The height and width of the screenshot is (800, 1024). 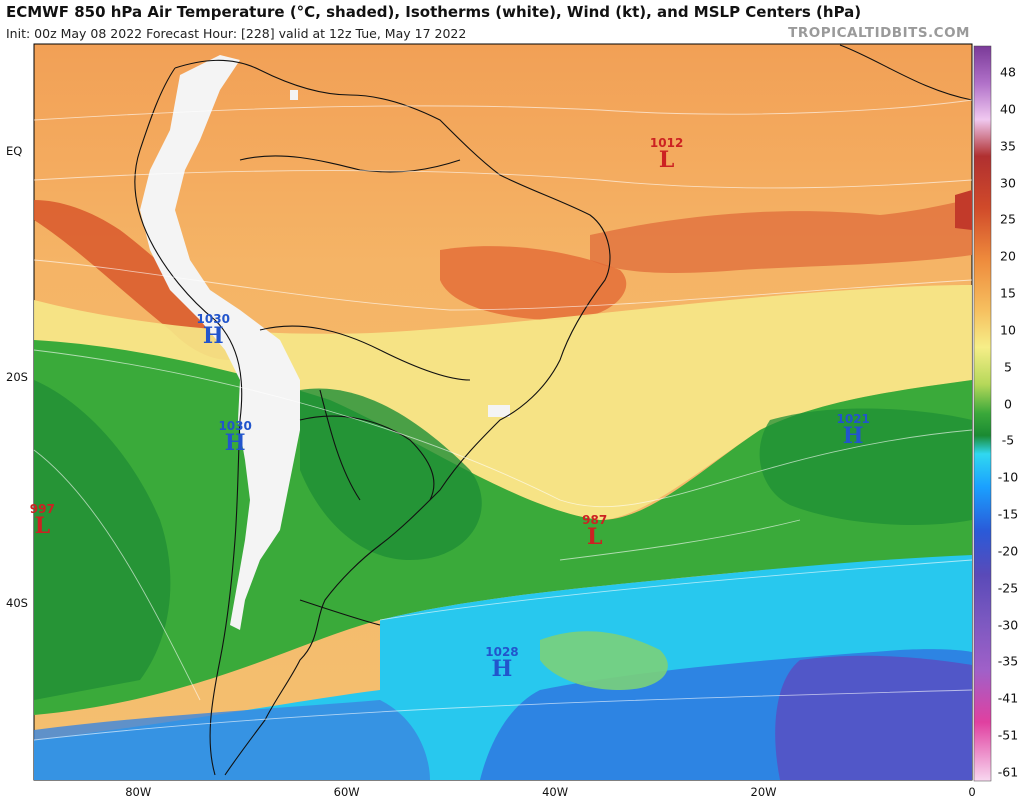 What do you see at coordinates (1008, 146) in the screenshot?
I see `colorbar-tick-label: 35` at bounding box center [1008, 146].